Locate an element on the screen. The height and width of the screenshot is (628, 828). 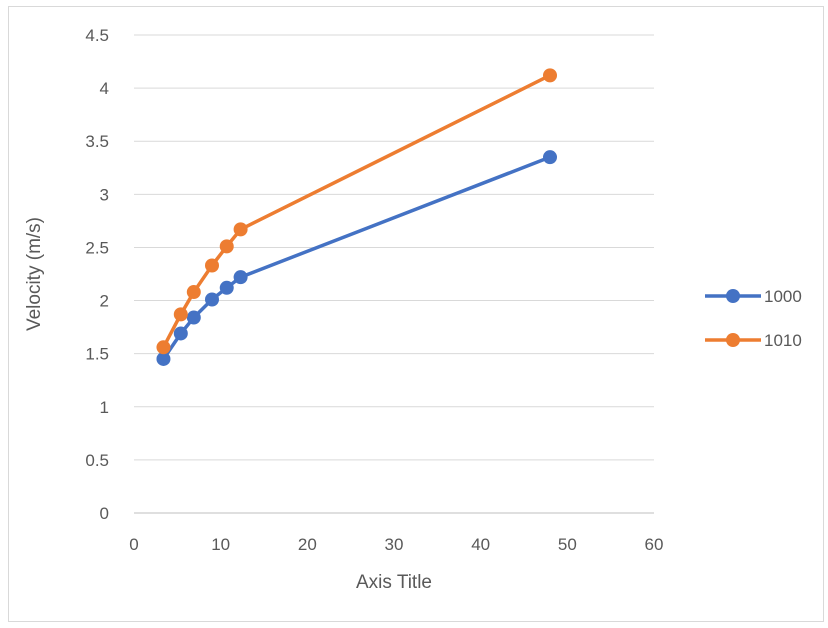
y-tick-label: 3 is located at coordinates (104, 194).